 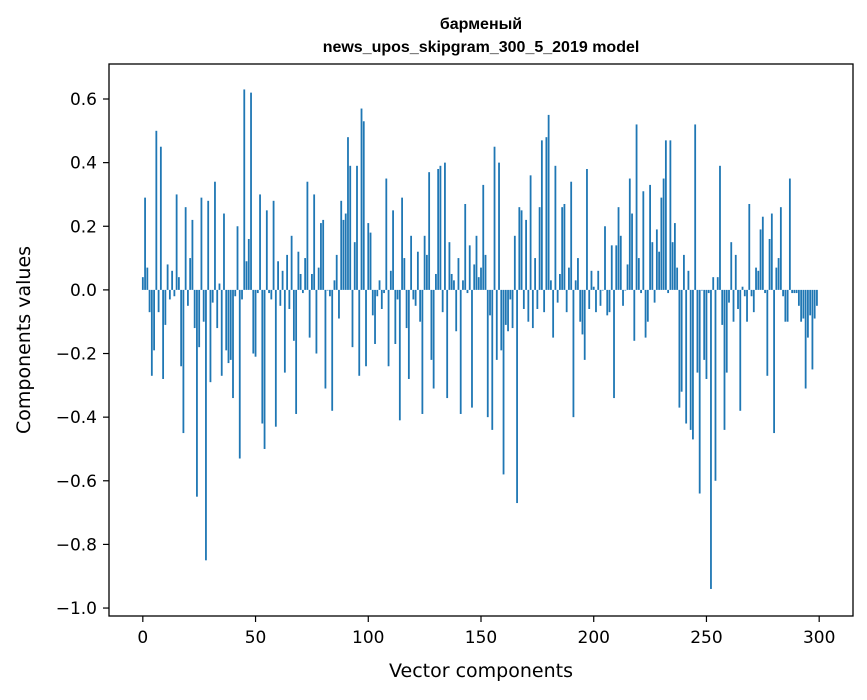 I want to click on y-tick-label: 0.0, so click(x=83, y=291).